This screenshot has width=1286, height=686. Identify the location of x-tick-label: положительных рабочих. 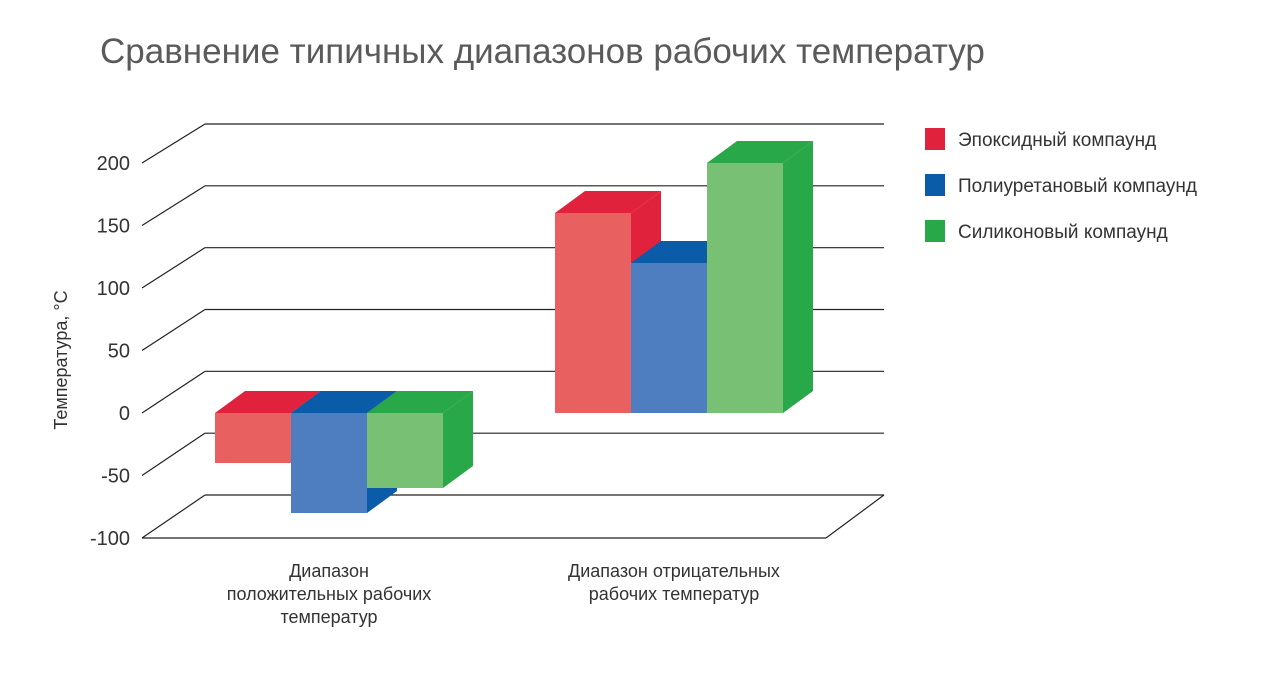
(329, 594).